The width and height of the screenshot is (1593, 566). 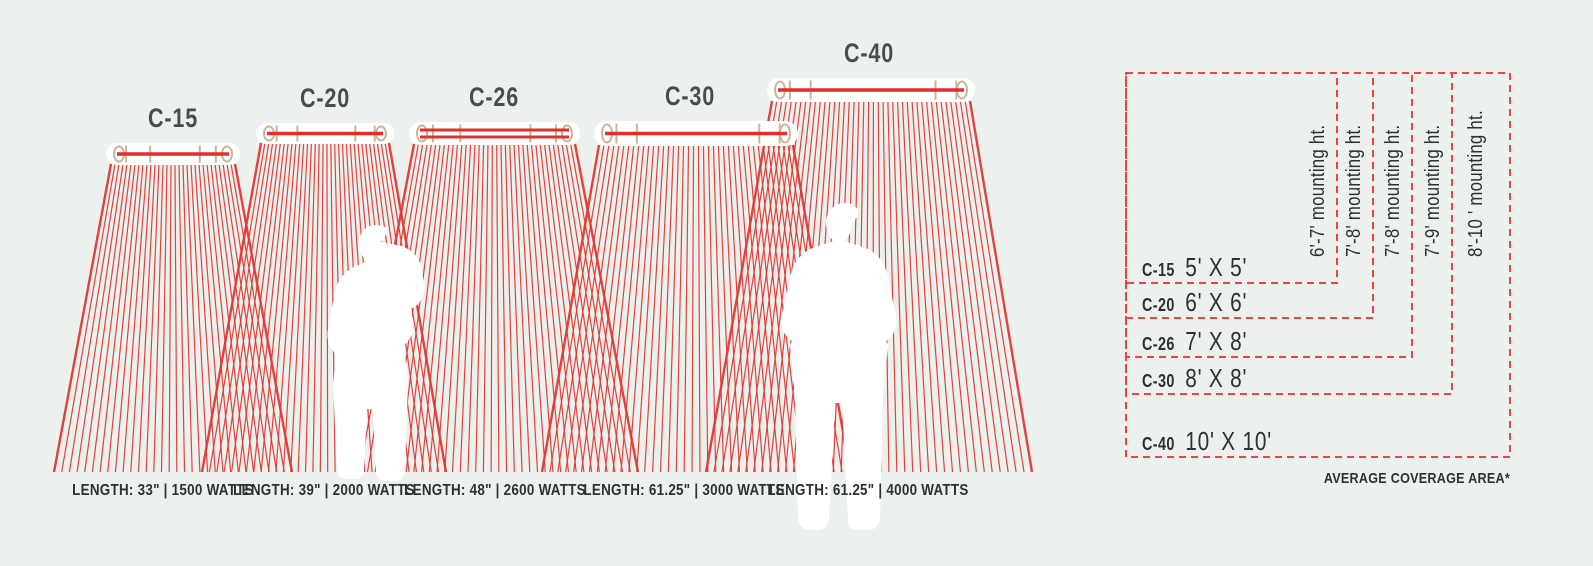 What do you see at coordinates (839, 366) in the screenshot?
I see `person-silhouette-right` at bounding box center [839, 366].